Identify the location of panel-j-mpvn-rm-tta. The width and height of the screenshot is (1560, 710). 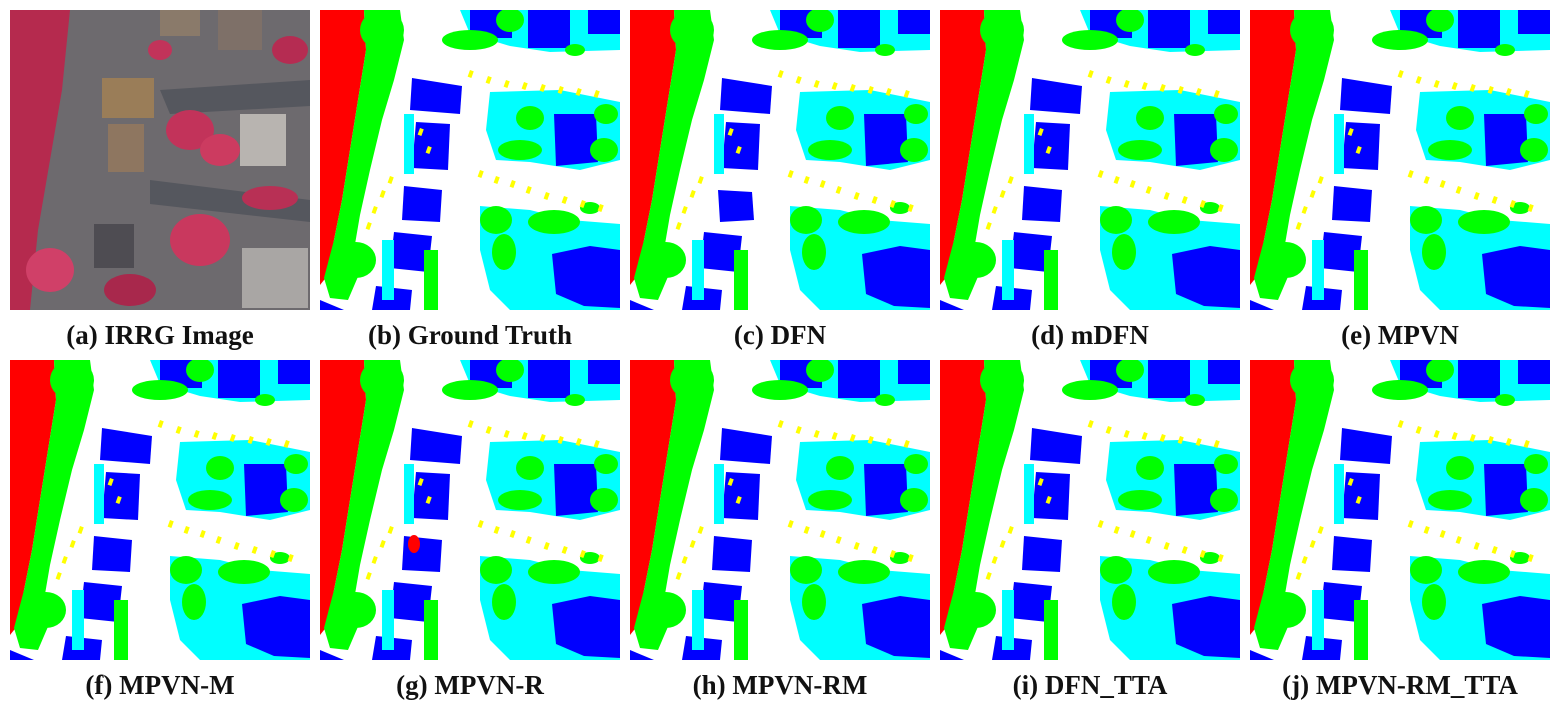
(1400, 510).